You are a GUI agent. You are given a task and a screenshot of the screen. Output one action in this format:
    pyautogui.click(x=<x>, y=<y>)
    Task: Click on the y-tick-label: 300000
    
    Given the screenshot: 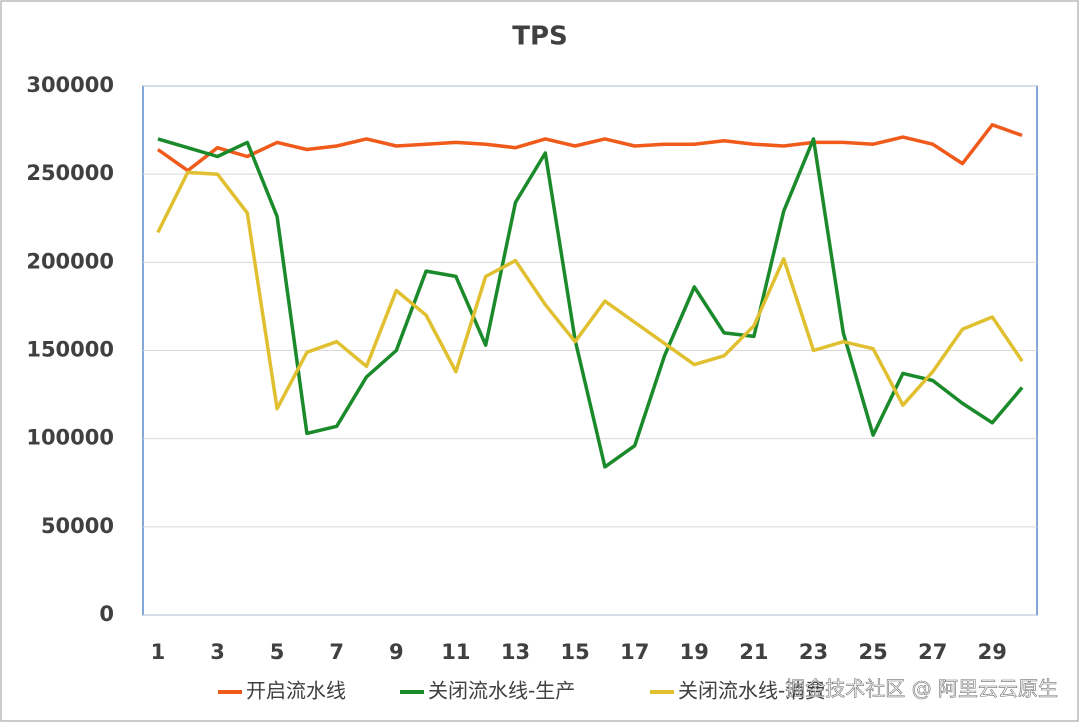 What is the action you would take?
    pyautogui.click(x=70, y=85)
    